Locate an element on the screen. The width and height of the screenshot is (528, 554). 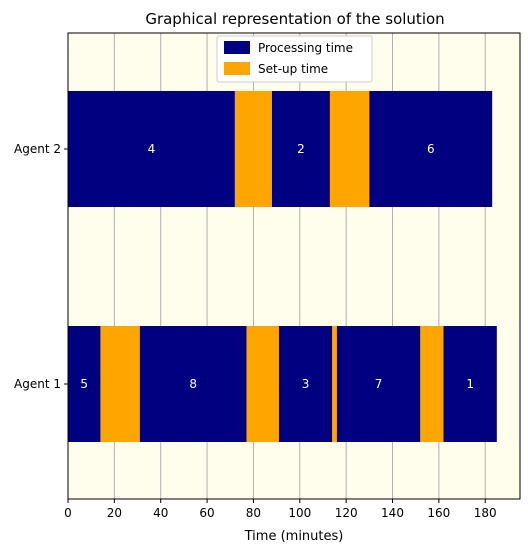
x-axis: 0 20 40 60 80 100 120 140 160 180 is located at coordinates (280, 509).